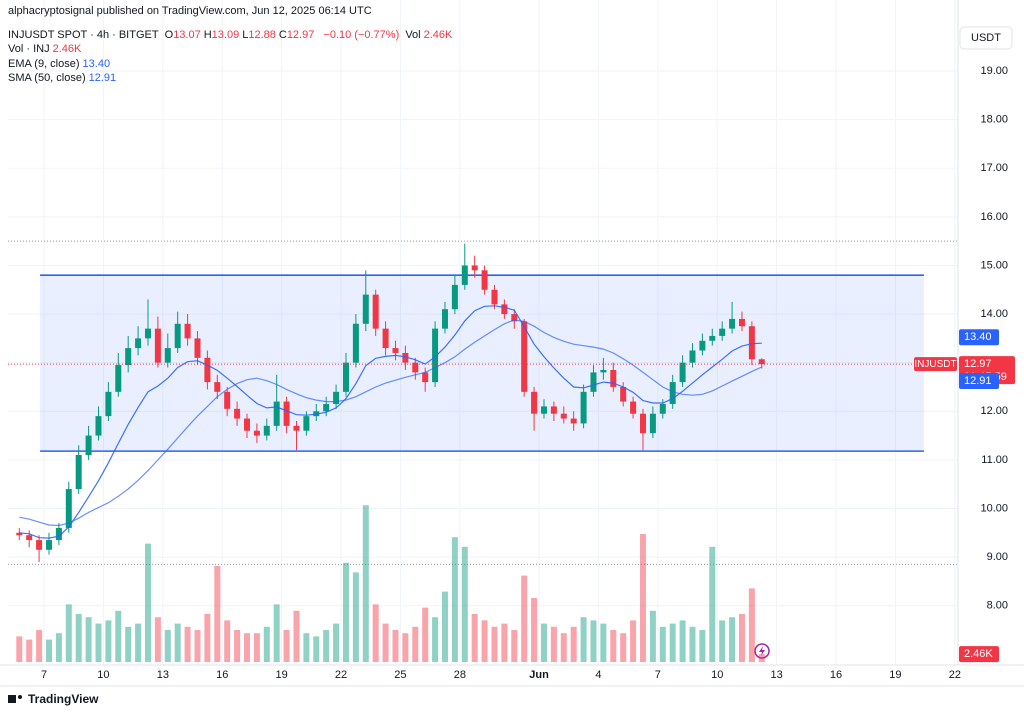 The height and width of the screenshot is (716, 1024). Describe the element at coordinates (163, 675) in the screenshot. I see `x-tick-label: 13` at that location.